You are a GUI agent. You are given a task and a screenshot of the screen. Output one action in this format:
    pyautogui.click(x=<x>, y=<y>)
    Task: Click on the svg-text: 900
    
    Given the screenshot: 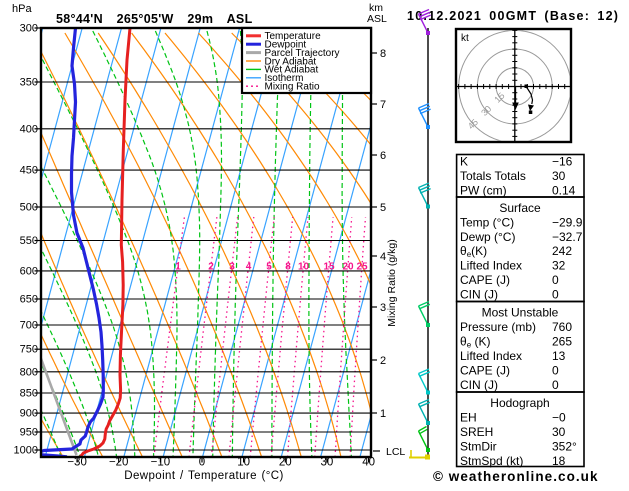 What is the action you would take?
    pyautogui.click(x=29, y=414)
    